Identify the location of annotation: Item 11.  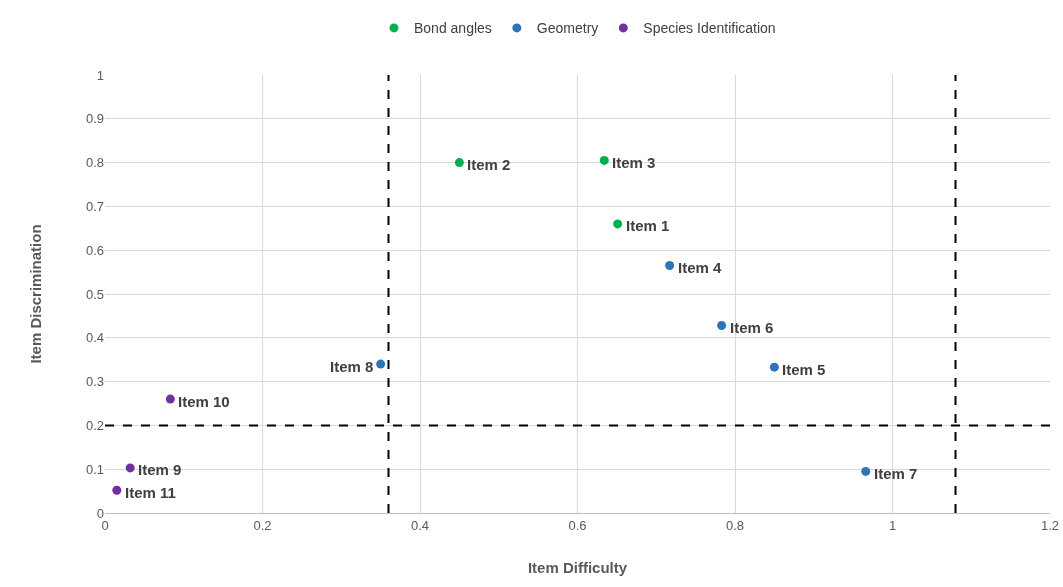
(150, 492).